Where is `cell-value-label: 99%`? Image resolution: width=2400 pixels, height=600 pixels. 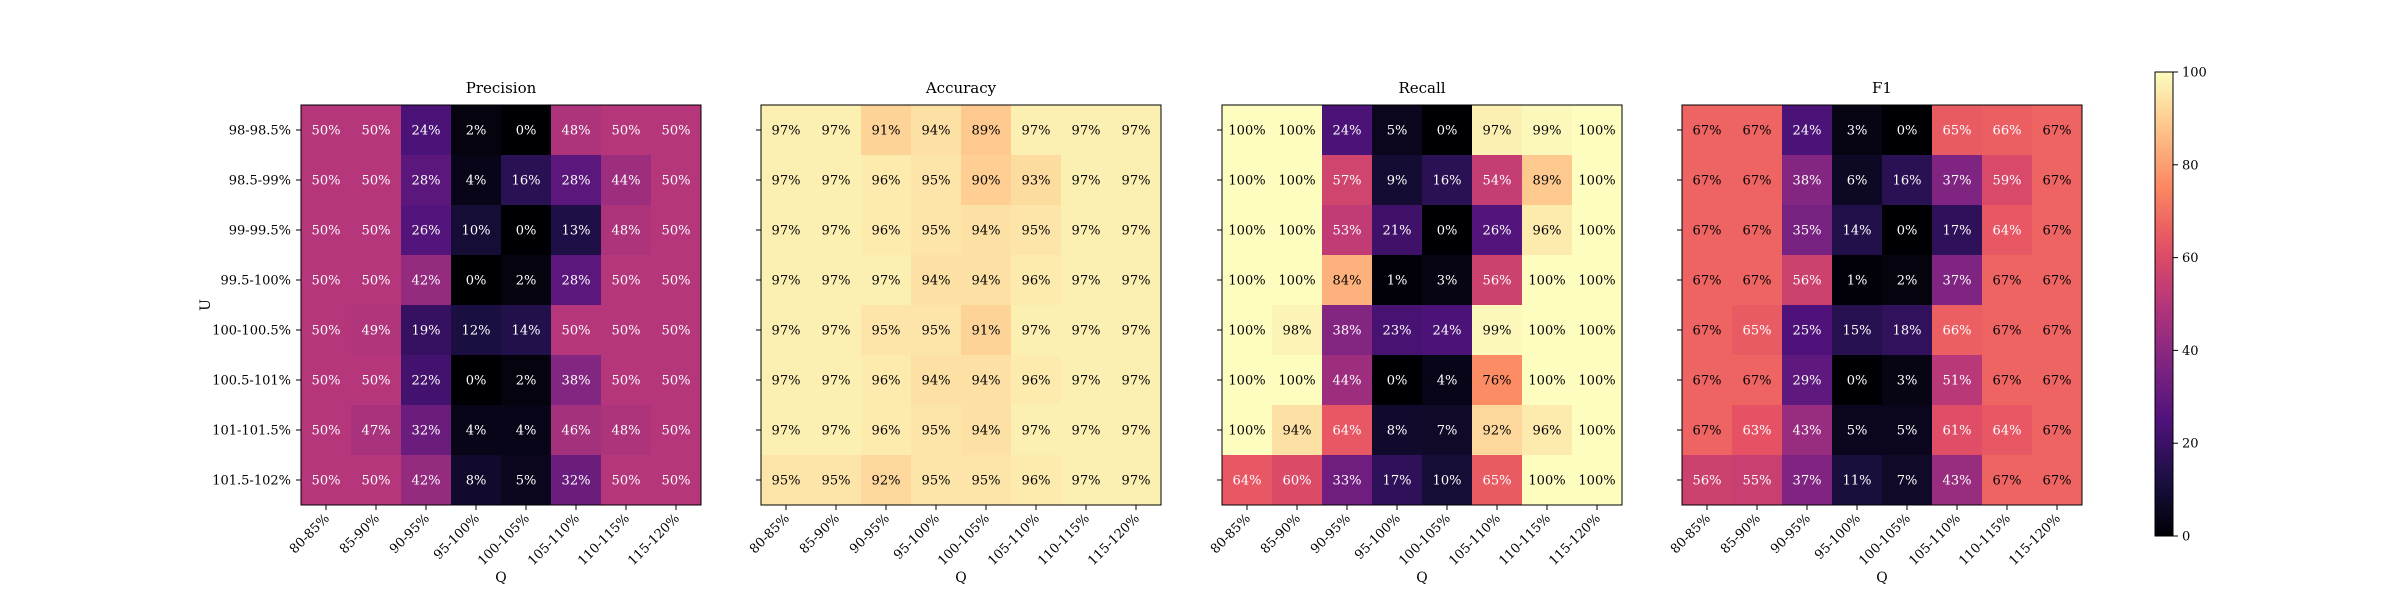
cell-value-label: 99% is located at coordinates (1547, 131).